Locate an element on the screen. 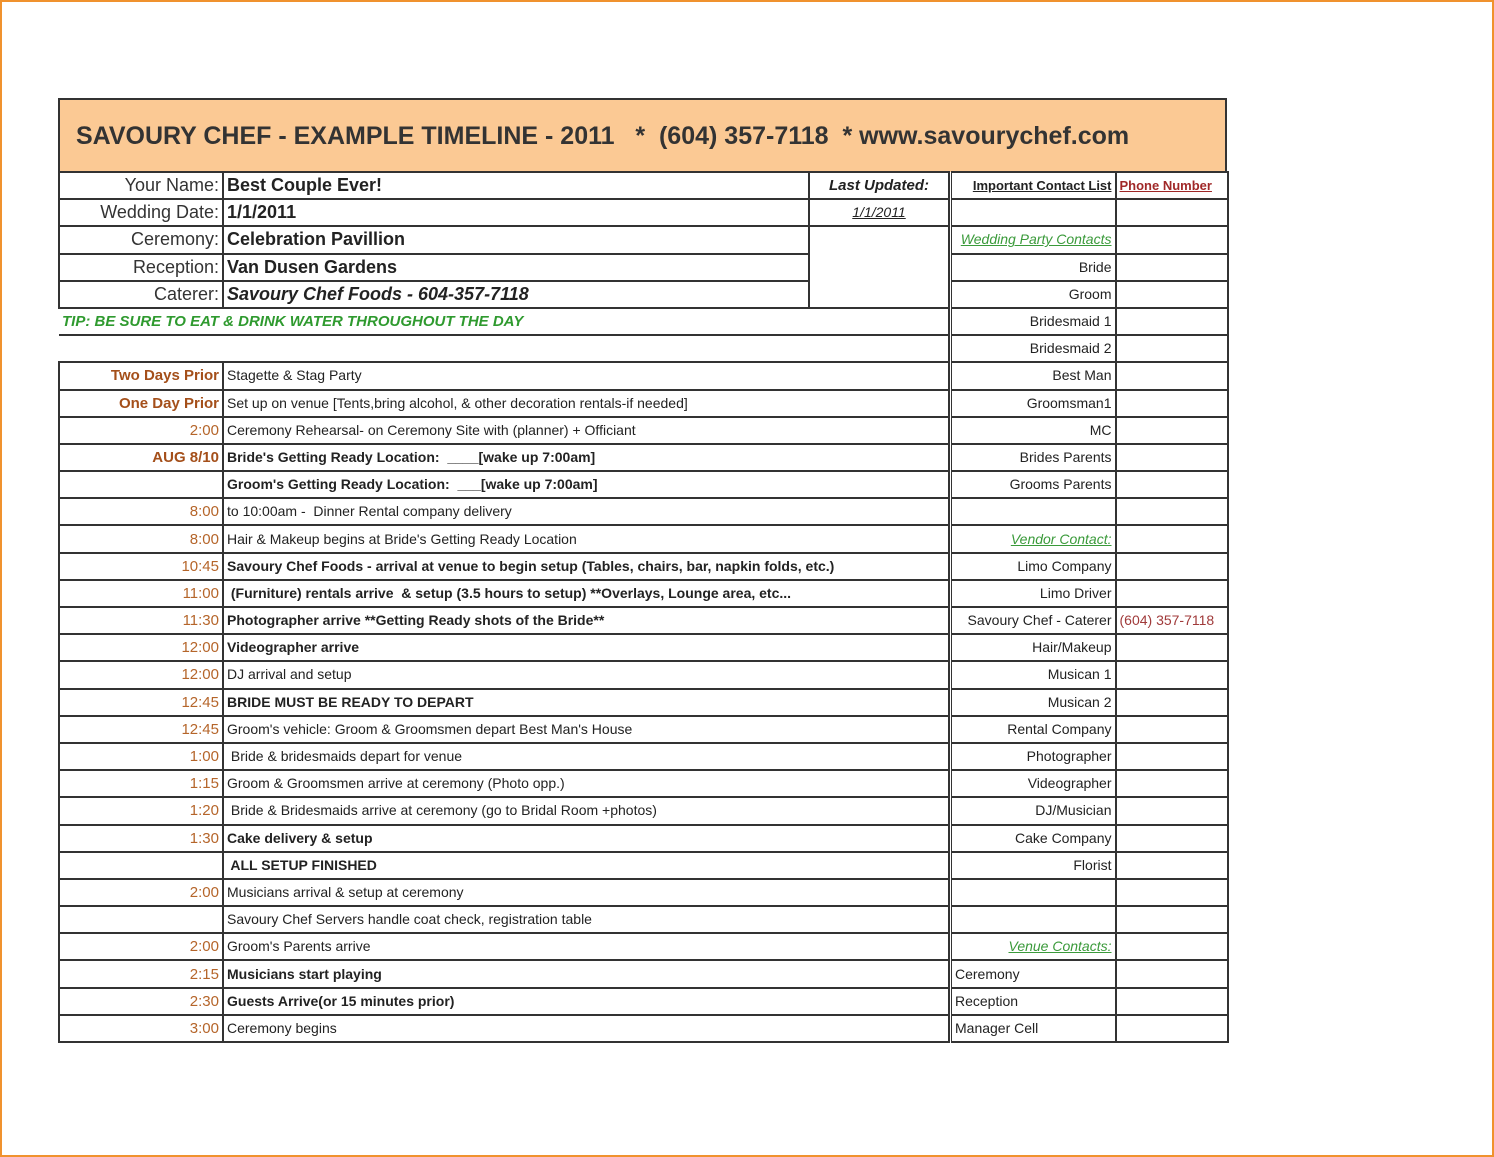 This screenshot has width=1494, height=1157. timeline-text: Groom's Parents arrive is located at coordinates (586, 947).